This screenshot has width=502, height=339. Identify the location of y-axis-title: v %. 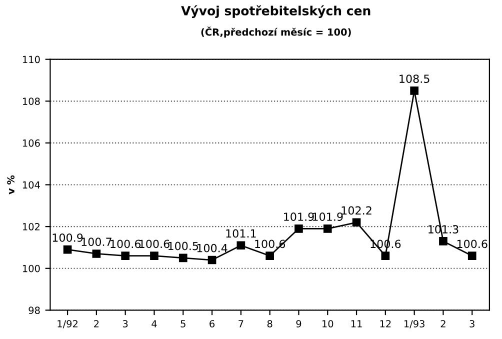
(10, 184).